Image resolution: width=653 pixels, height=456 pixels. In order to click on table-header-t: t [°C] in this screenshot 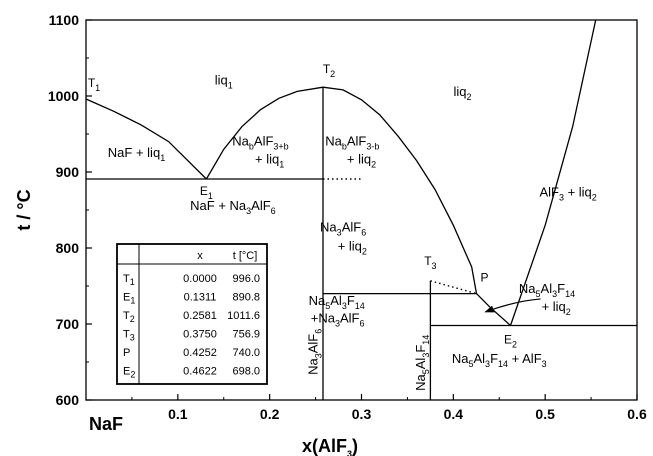, I will do `click(245, 256)`.